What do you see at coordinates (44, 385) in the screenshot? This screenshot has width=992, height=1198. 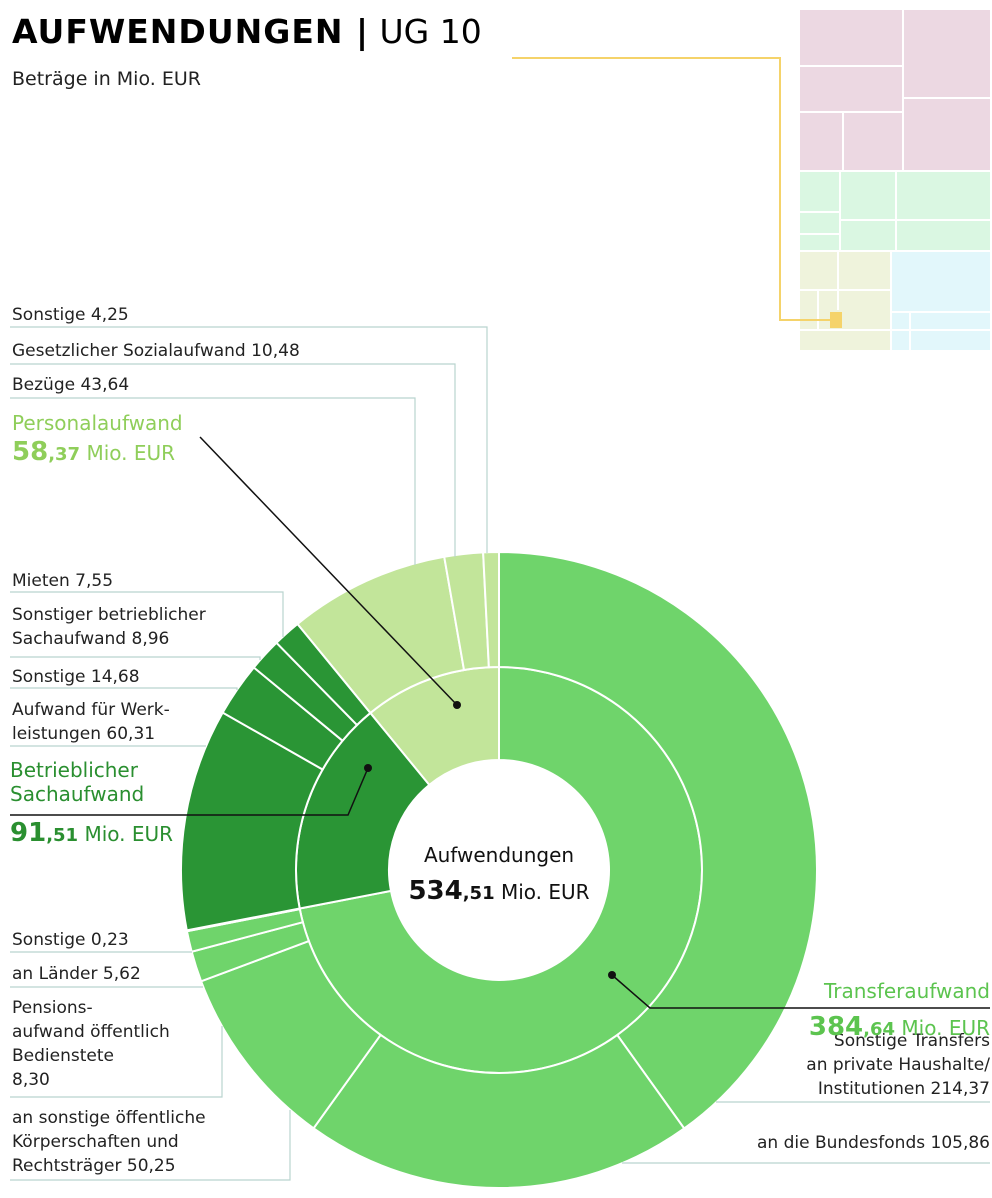 I see `leaf-name: Bezüge` at bounding box center [44, 385].